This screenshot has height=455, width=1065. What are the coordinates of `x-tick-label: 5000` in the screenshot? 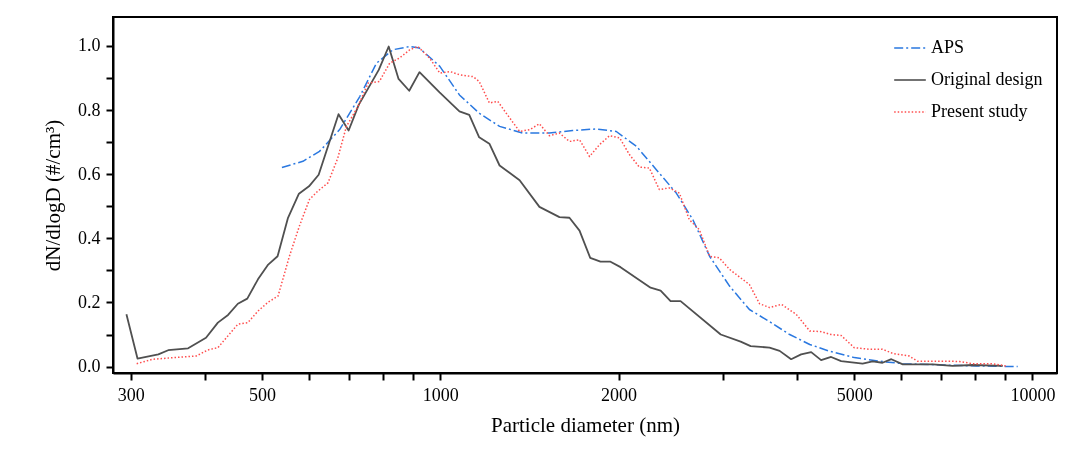 It's located at (854, 394).